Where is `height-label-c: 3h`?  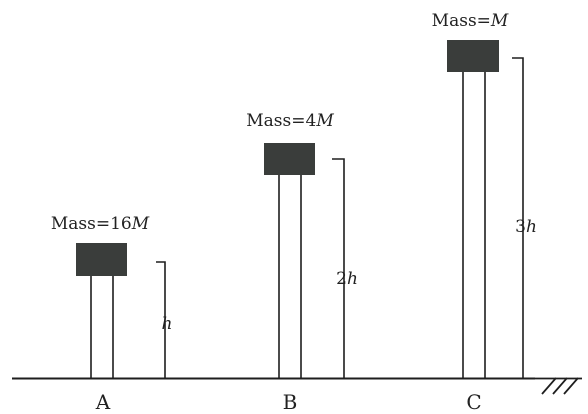 height-label-c: 3h is located at coordinates (526, 227).